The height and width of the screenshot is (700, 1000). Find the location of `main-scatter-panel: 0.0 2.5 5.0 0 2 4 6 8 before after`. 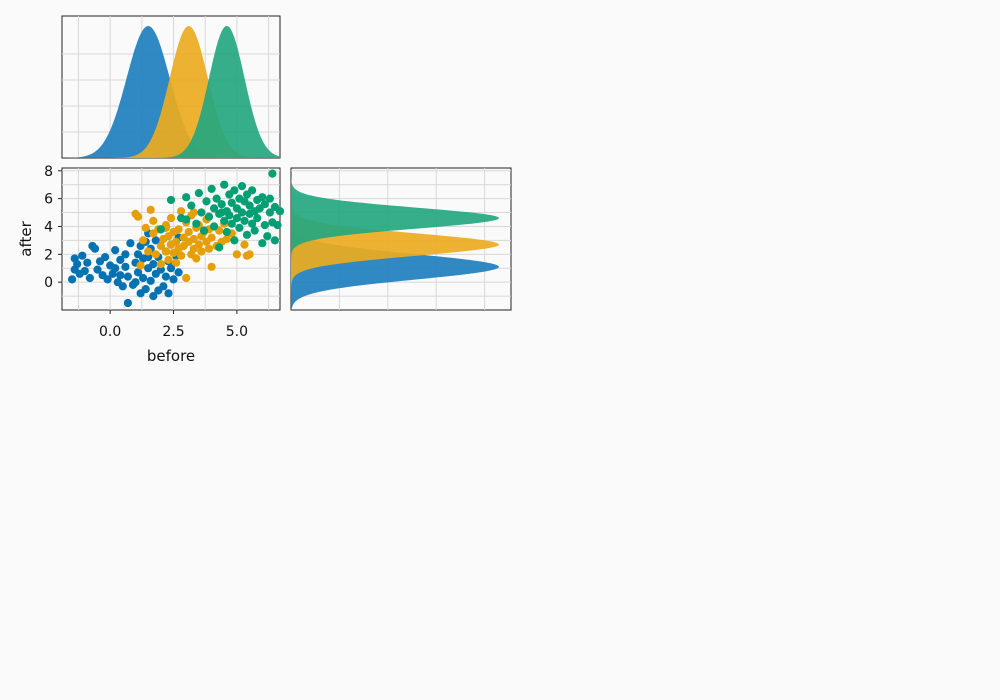

main-scatter-panel: 0.0 2.5 5.0 0 2 4 6 8 before after is located at coordinates (151, 264).